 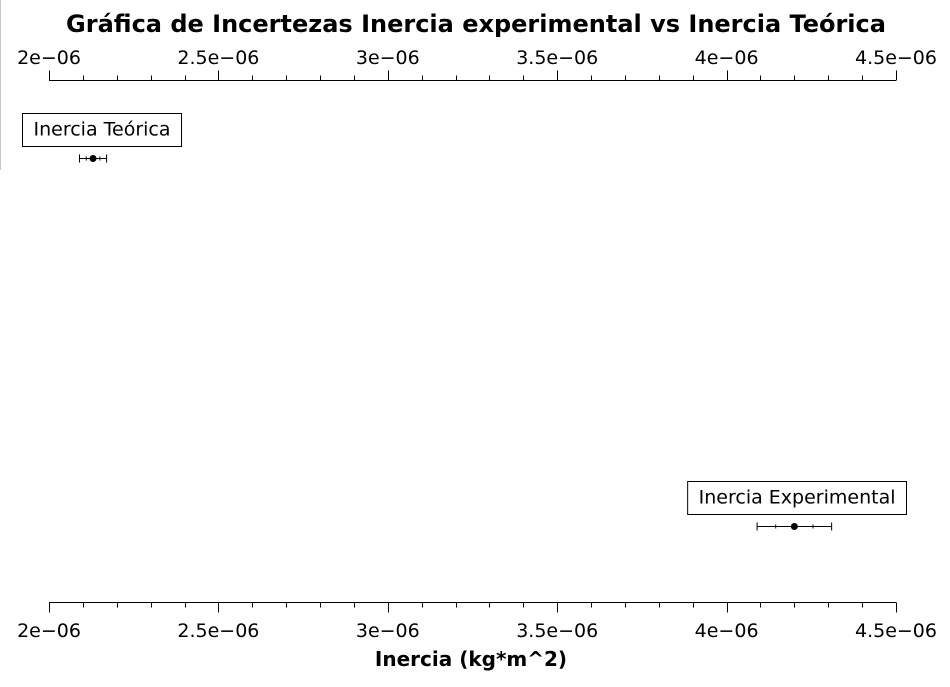 What do you see at coordinates (49, 631) in the screenshot?
I see `bottom-tick-label: 2e−06` at bounding box center [49, 631].